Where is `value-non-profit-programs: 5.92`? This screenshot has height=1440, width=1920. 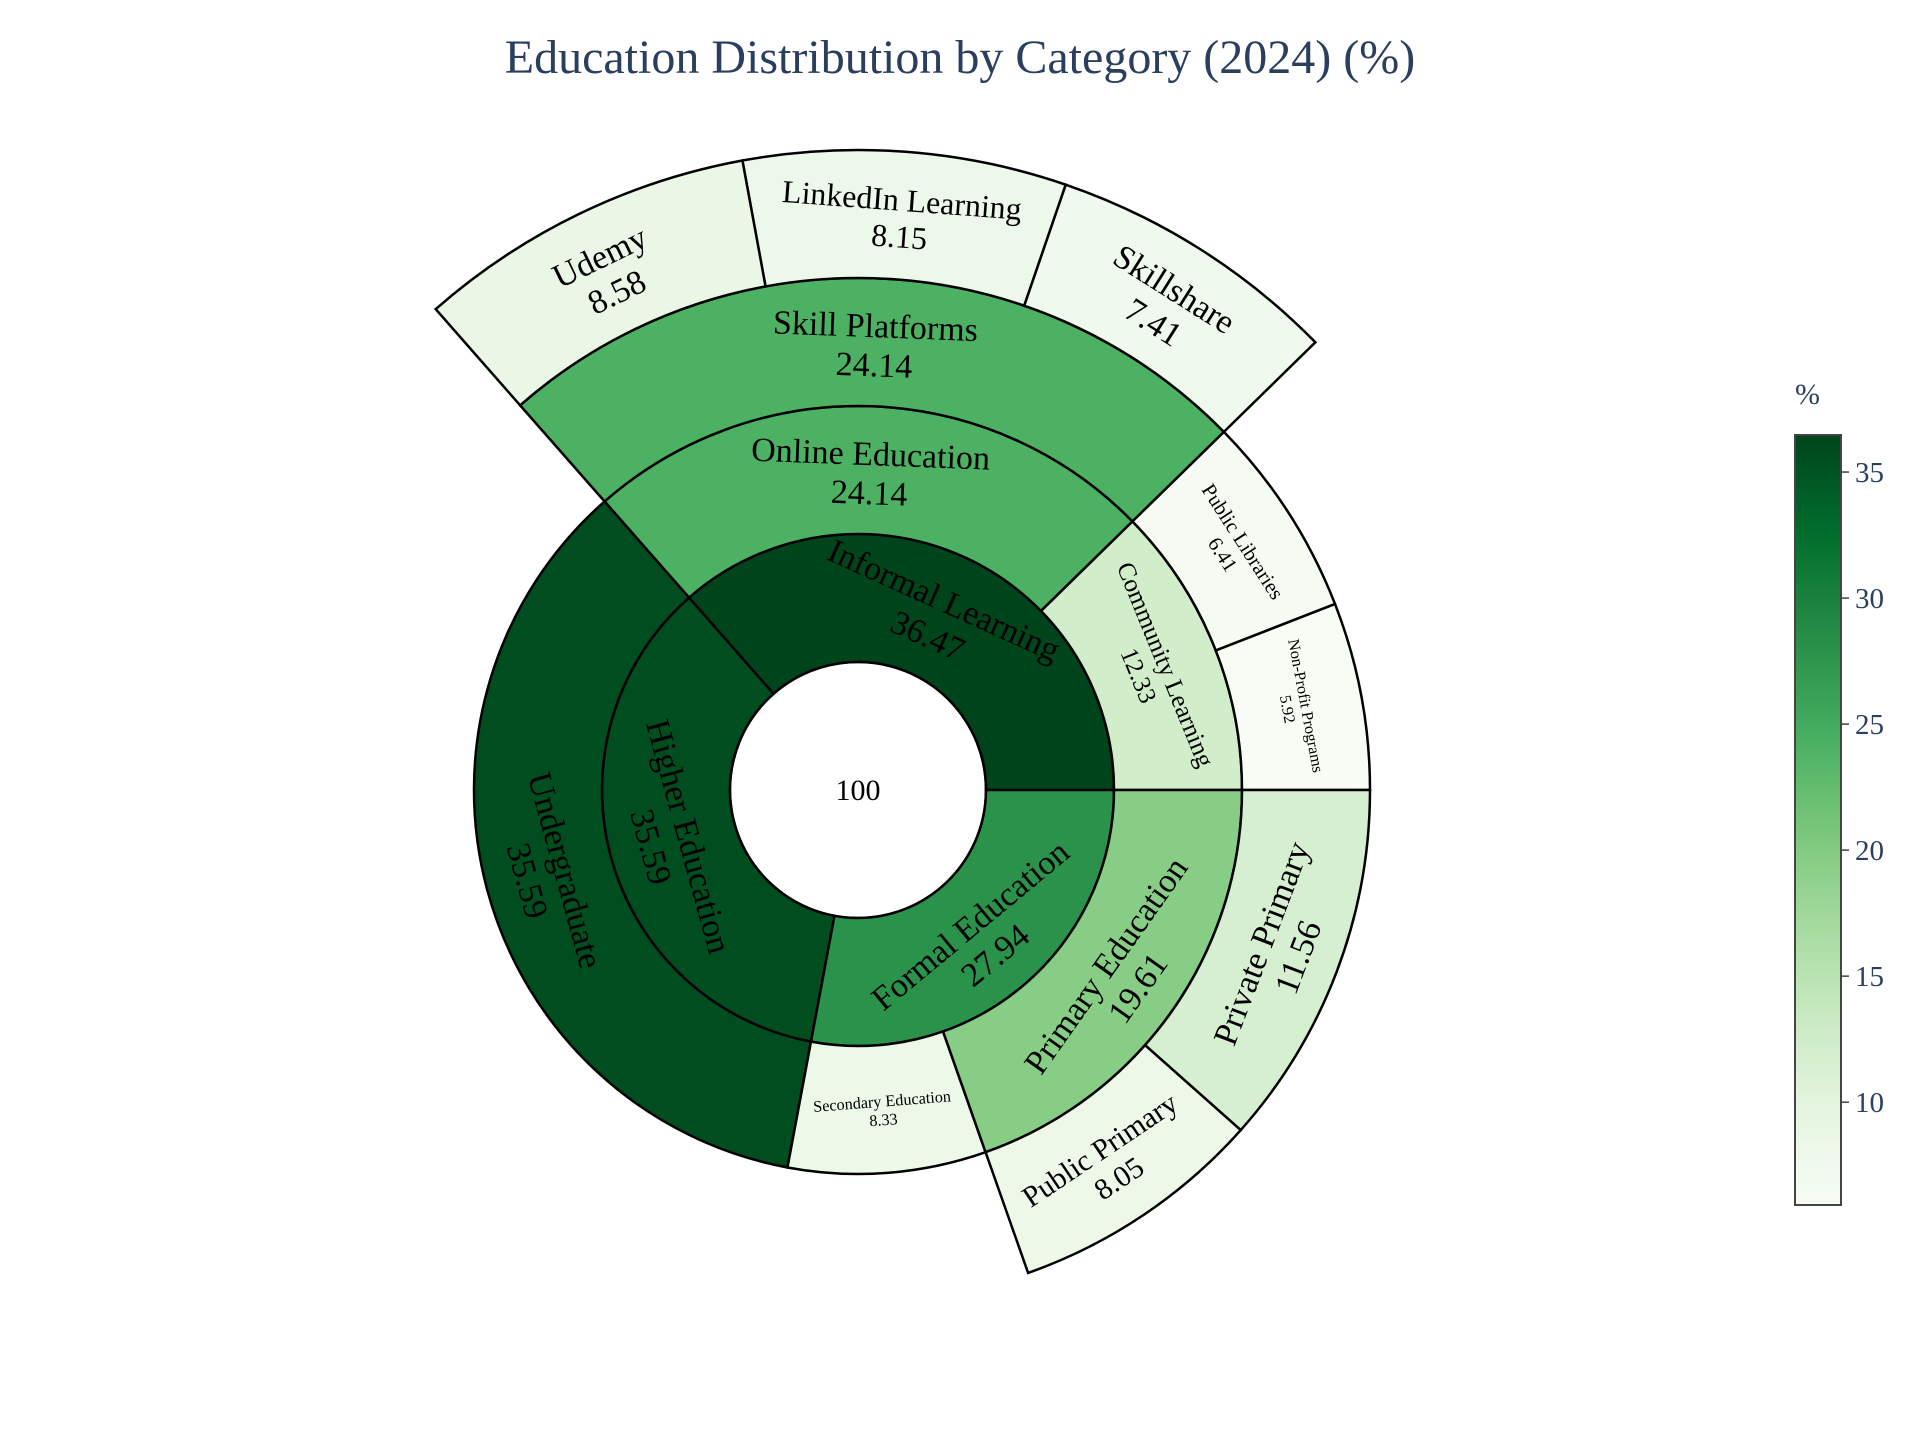
value-non-profit-programs: 5.92 is located at coordinates (1287, 709).